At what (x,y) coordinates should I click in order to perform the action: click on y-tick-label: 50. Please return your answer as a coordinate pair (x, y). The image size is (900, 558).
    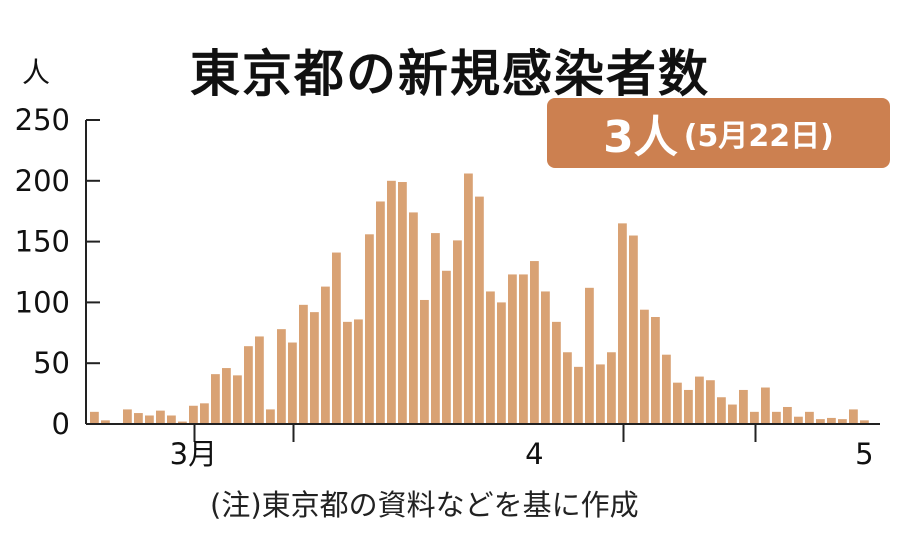
    Looking at the image, I should click on (51, 363).